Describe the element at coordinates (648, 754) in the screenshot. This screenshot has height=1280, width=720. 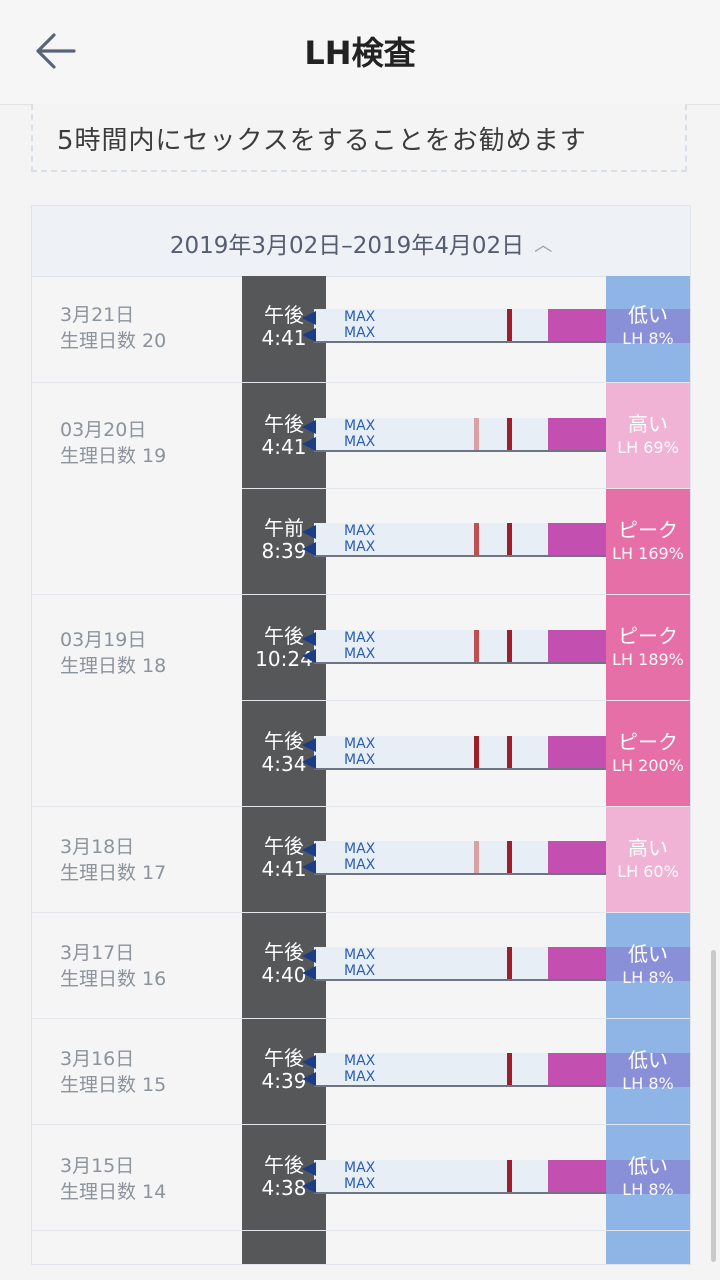
I see `lh-level-badge: ピーク LH 200%` at that location.